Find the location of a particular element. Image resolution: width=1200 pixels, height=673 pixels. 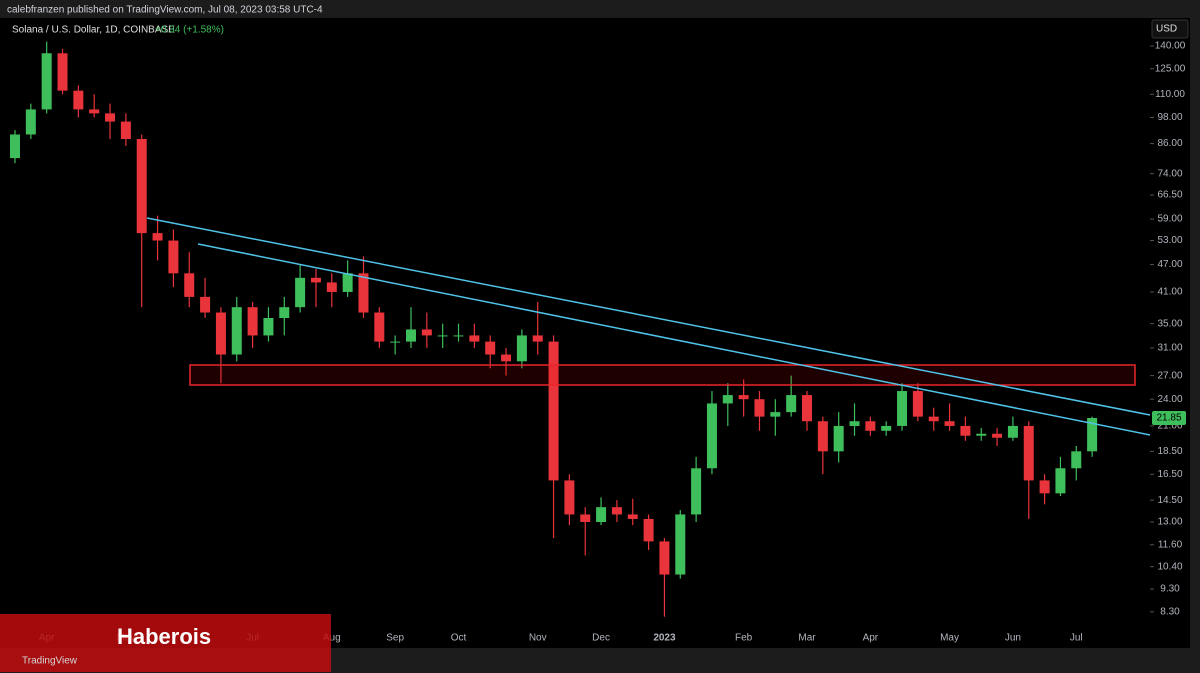

currency: USD is located at coordinates (1166, 29).